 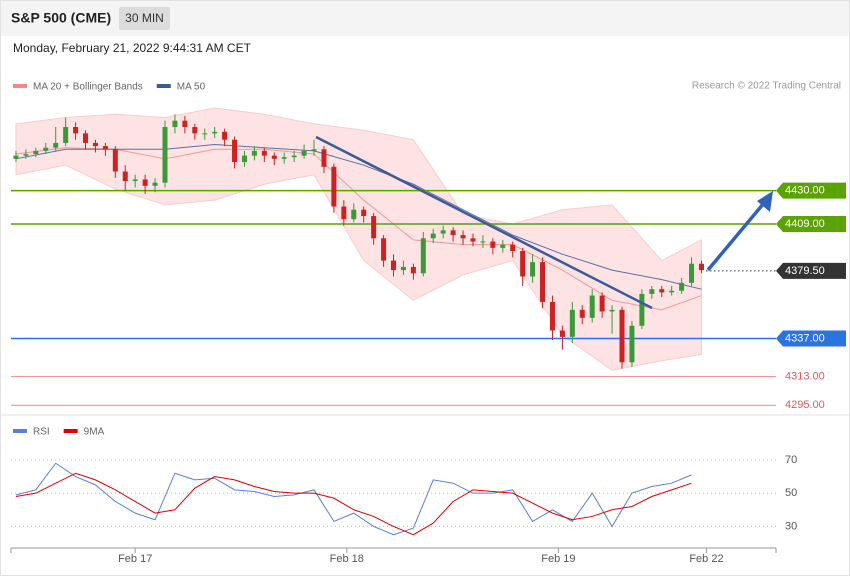 What do you see at coordinates (791, 493) in the screenshot?
I see `y-tick-label: 50` at bounding box center [791, 493].